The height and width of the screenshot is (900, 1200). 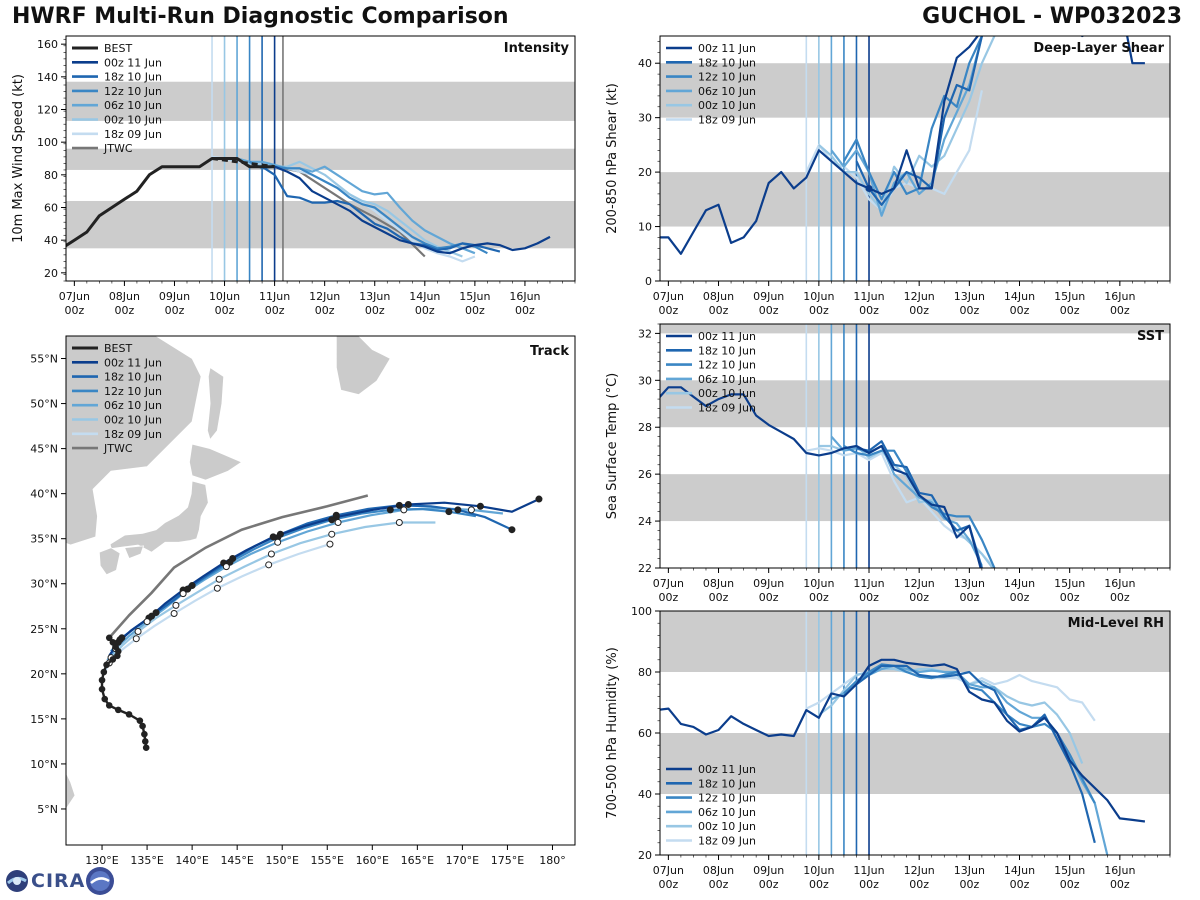 What do you see at coordinates (868, 877) in the screenshot?
I see `x-tick-label: 11Jun 00z` at bounding box center [868, 877].